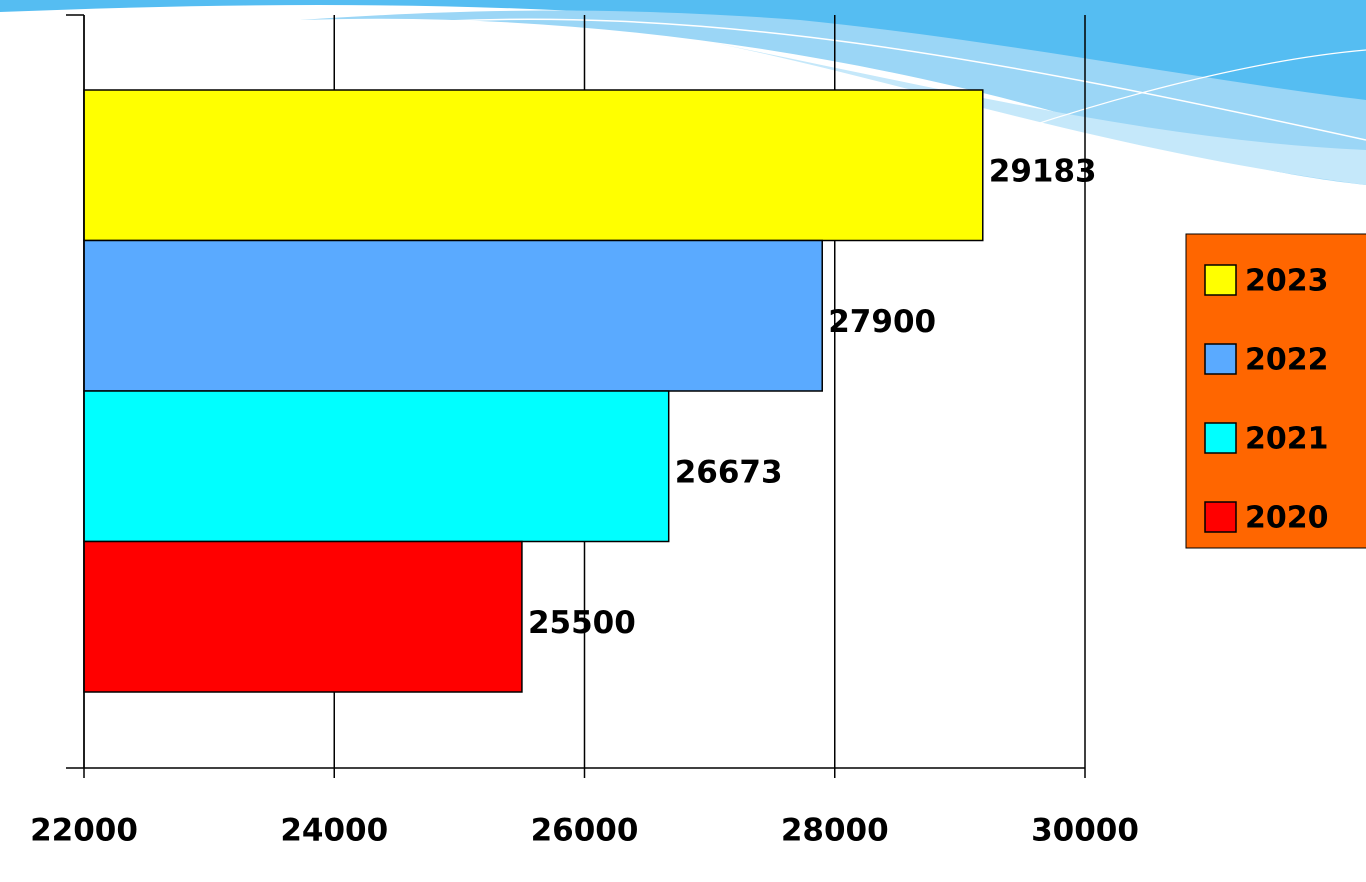 Image resolution: width=1366 pixels, height=882 pixels. What do you see at coordinates (835, 831) in the screenshot?
I see `x-tick-label: 28000` at bounding box center [835, 831].